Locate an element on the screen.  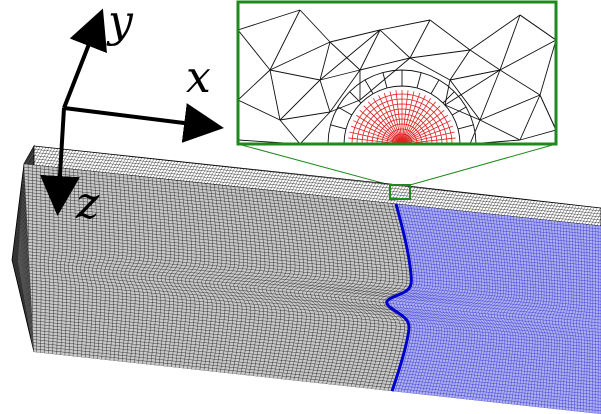
inset-fine-mesh is located at coordinates (402, 117).